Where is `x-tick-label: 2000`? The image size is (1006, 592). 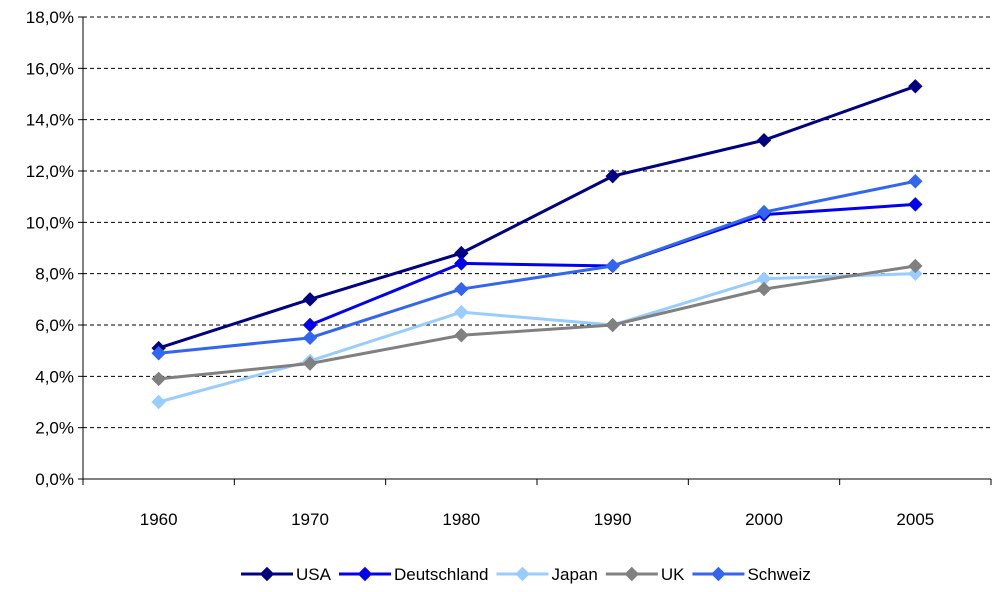
x-tick-label: 2000 is located at coordinates (764, 519).